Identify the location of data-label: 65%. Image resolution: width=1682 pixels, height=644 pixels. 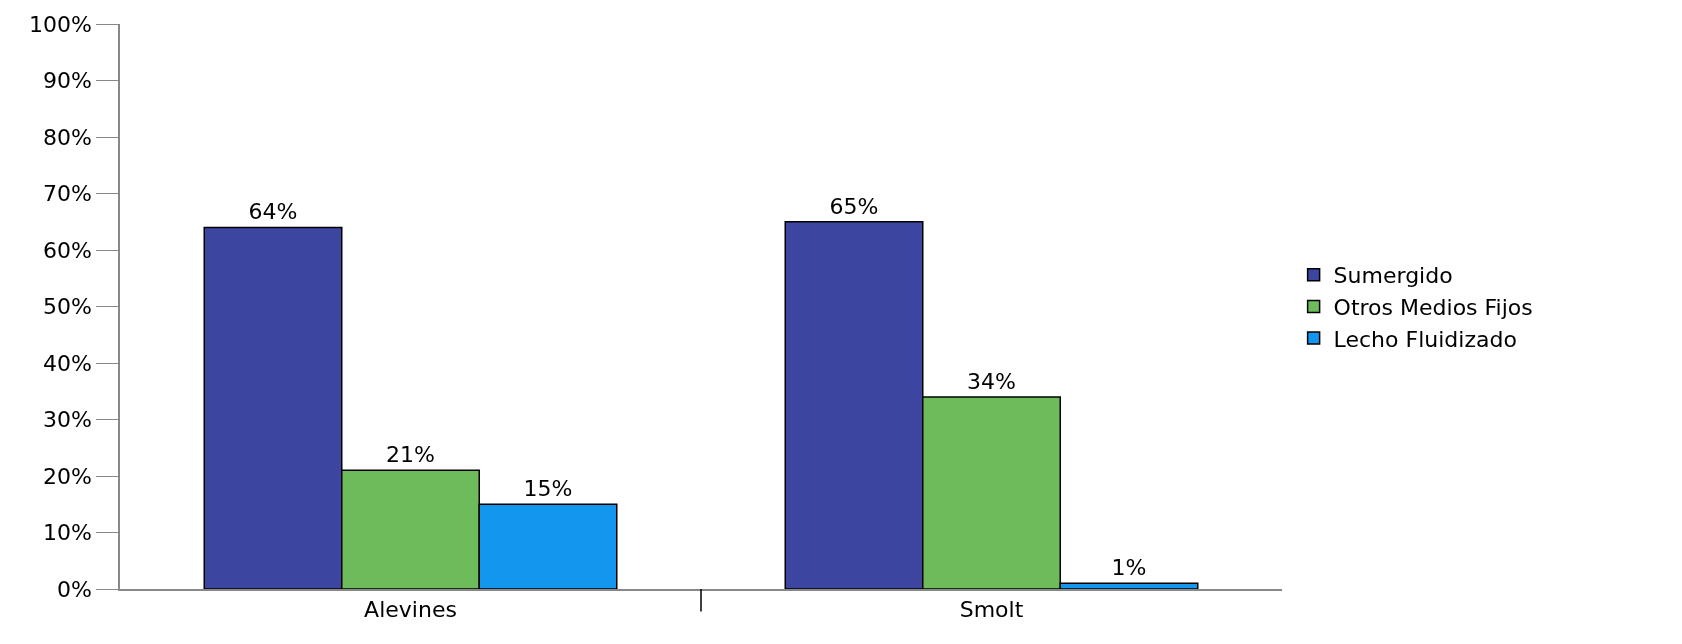
(854, 206).